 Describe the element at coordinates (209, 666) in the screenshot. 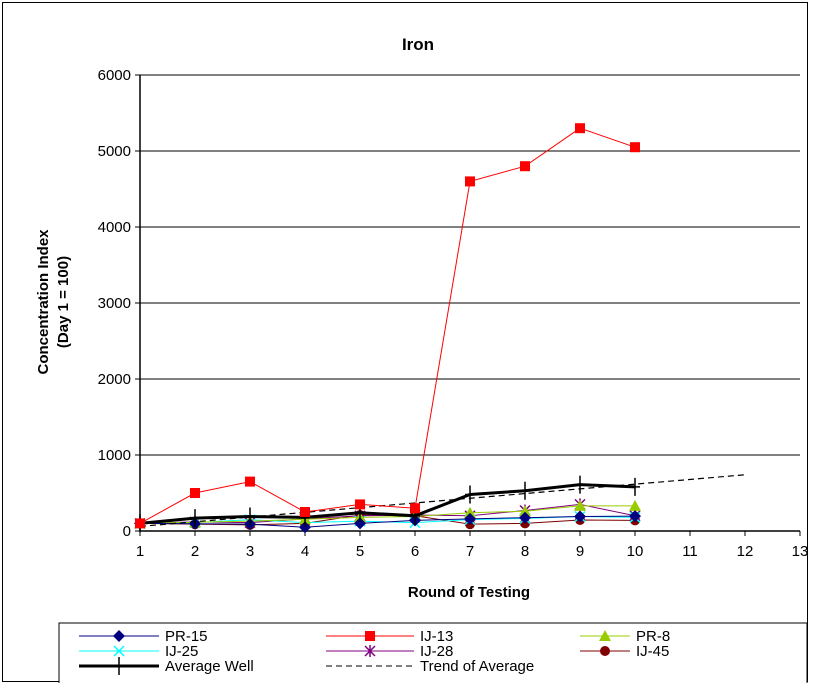

I see `legend-label: Average Well` at that location.